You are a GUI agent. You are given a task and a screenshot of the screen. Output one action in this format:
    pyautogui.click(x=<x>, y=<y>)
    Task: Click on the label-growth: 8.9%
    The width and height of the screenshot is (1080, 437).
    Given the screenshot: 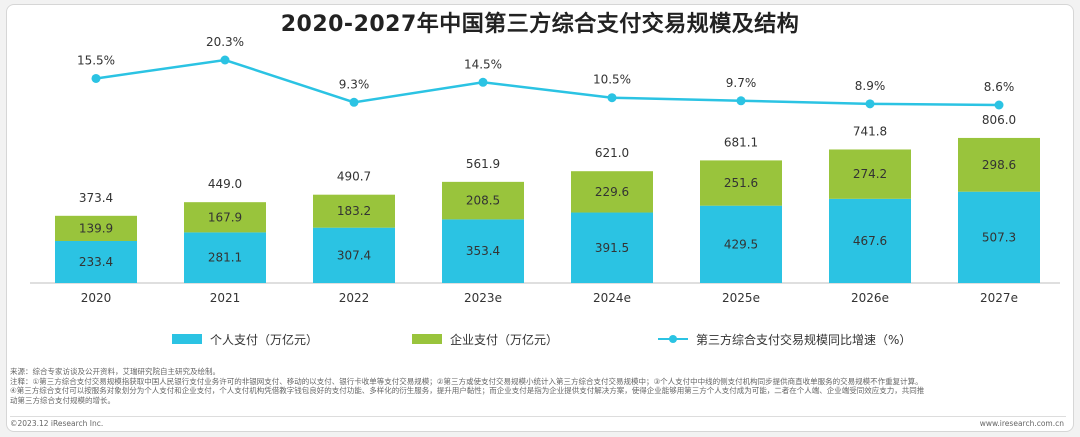 What is the action you would take?
    pyautogui.click(x=870, y=86)
    